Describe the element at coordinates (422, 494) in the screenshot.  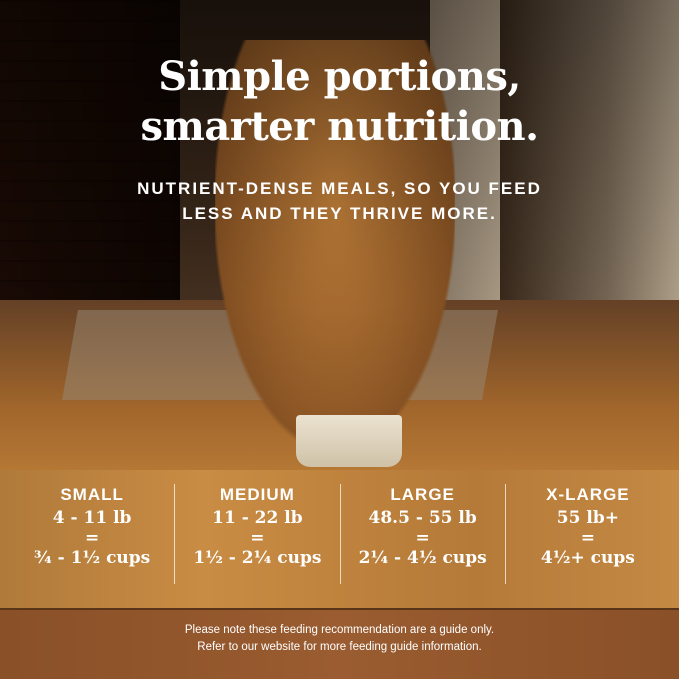
I see `size-name: LARGE` at that location.